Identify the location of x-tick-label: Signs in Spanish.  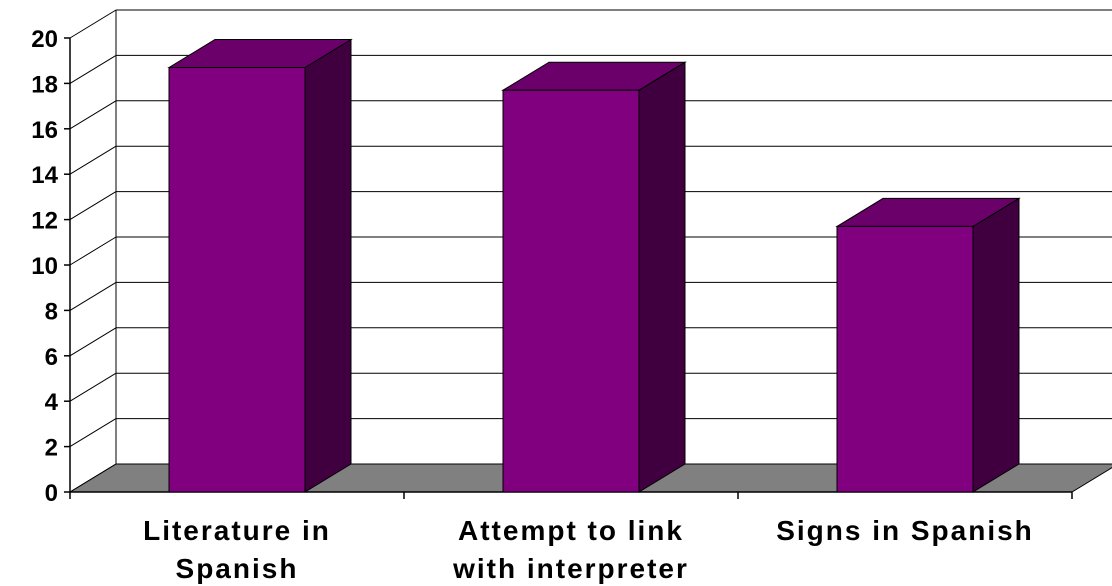
(905, 530).